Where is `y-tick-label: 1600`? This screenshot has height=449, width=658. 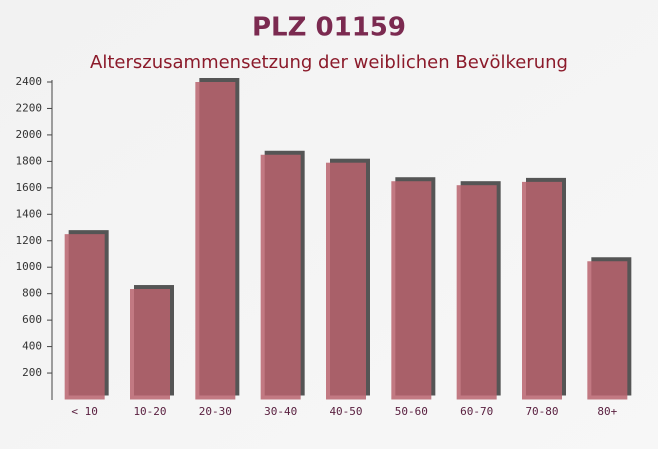 y-tick-label: 1600 is located at coordinates (29, 187).